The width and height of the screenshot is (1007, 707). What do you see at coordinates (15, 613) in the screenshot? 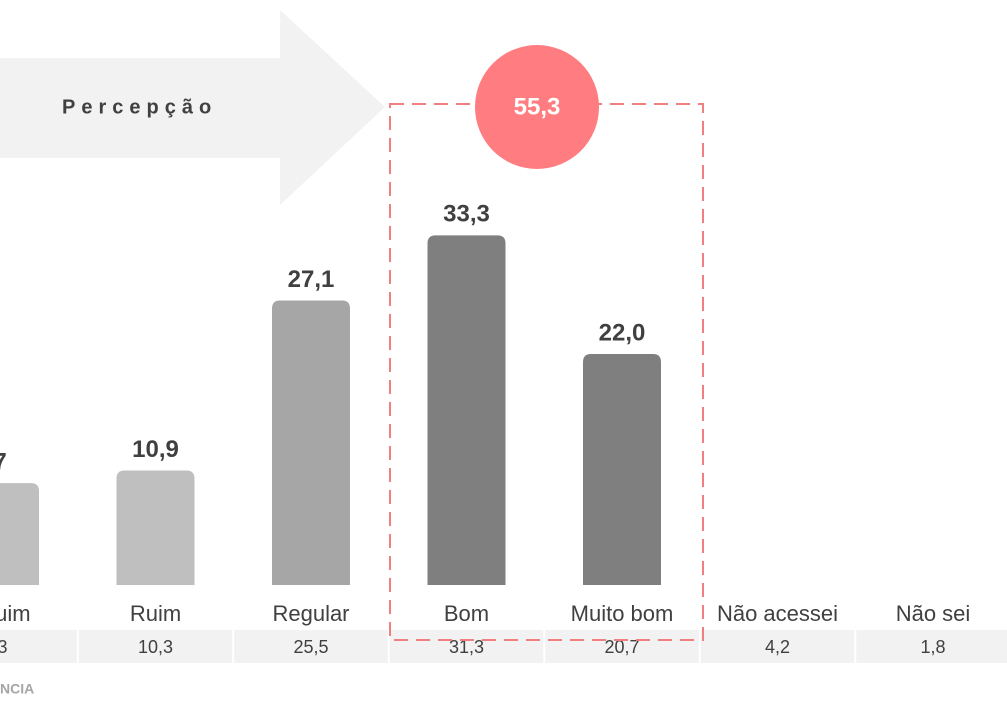
I see `category-label: o ruim` at bounding box center [15, 613].